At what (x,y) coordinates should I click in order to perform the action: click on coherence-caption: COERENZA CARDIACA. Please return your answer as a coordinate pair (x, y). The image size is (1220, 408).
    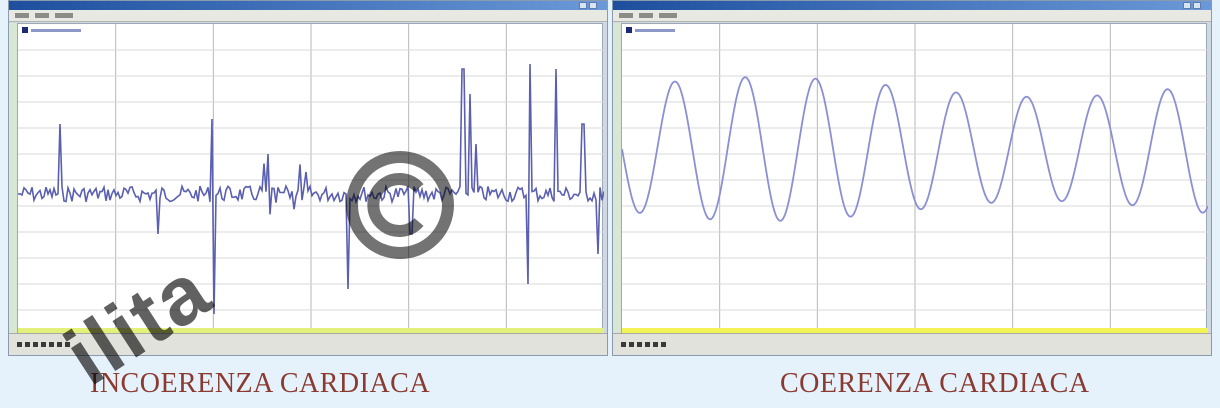
    Looking at the image, I should click on (935, 383).